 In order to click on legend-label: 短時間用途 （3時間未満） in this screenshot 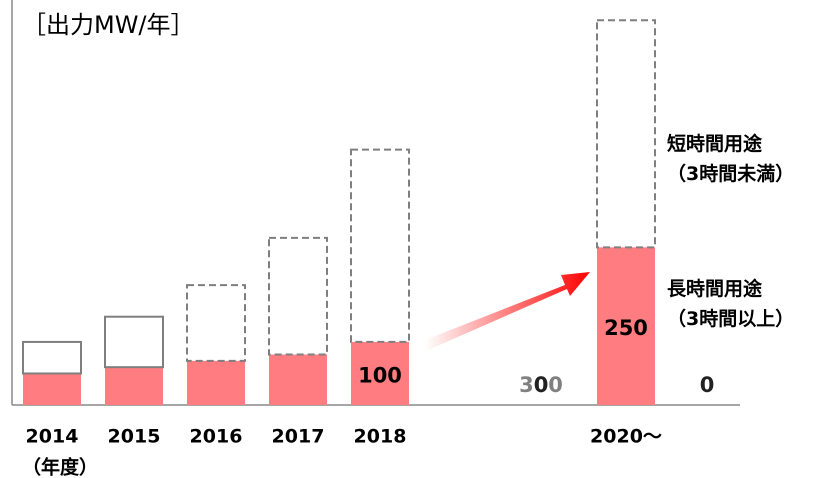, I will do `click(731, 159)`.